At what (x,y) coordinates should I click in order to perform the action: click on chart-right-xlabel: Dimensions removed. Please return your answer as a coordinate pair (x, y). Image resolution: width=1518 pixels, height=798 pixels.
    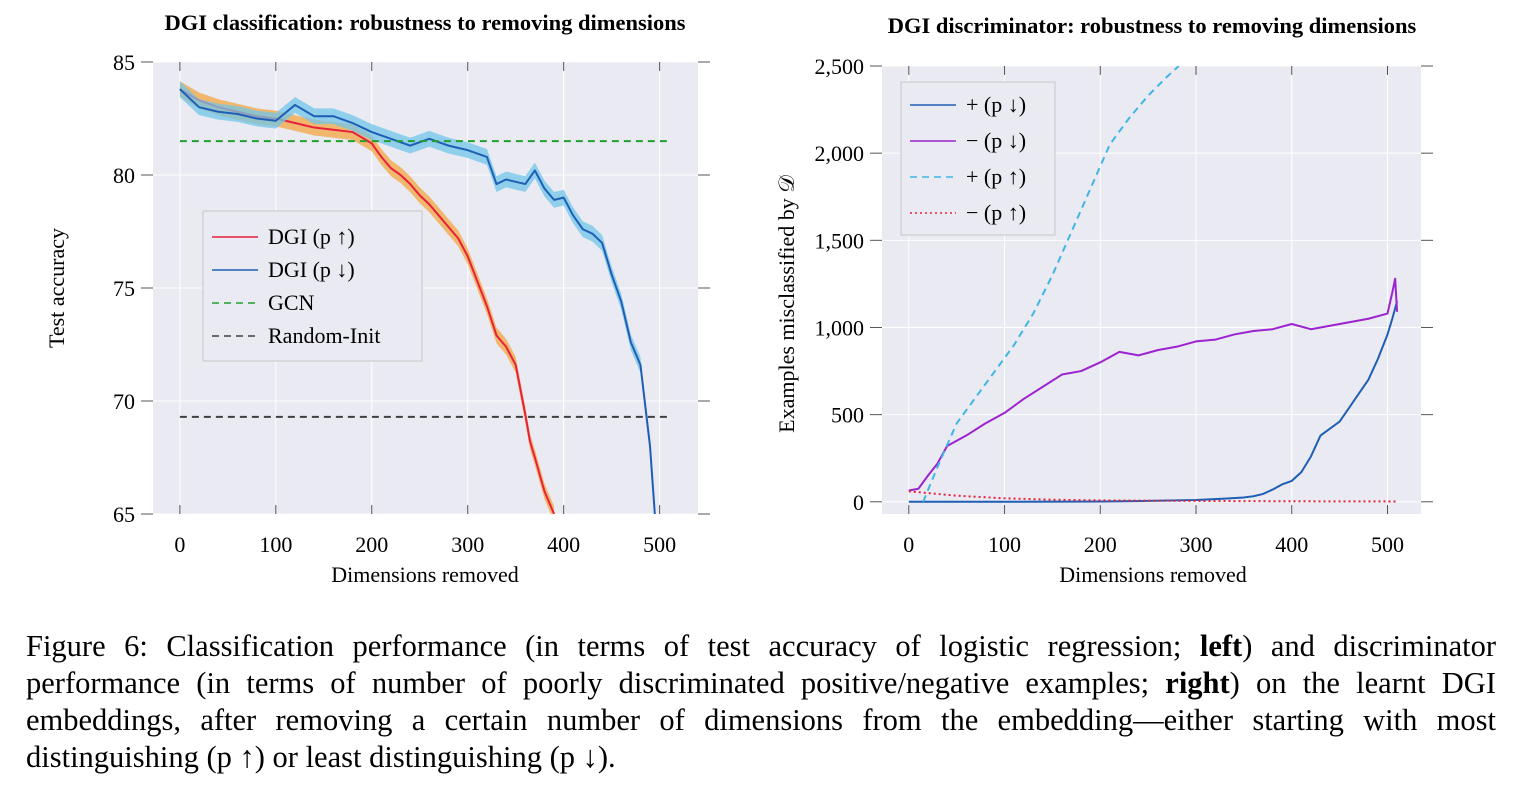
    Looking at the image, I should click on (1153, 574).